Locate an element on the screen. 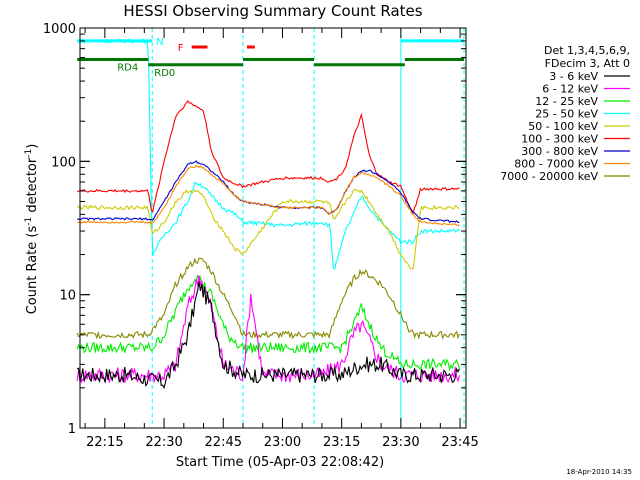 This screenshot has height=480, width=640. legend-label: 50 - 100 keV is located at coordinates (563, 126).